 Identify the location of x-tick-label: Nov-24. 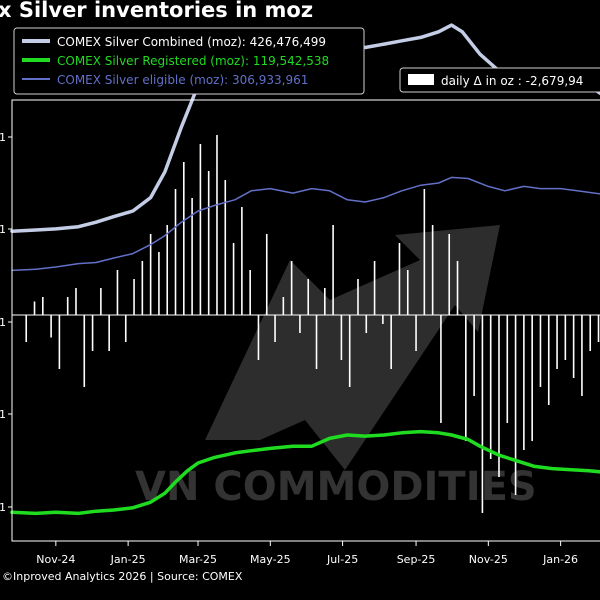
(55, 559).